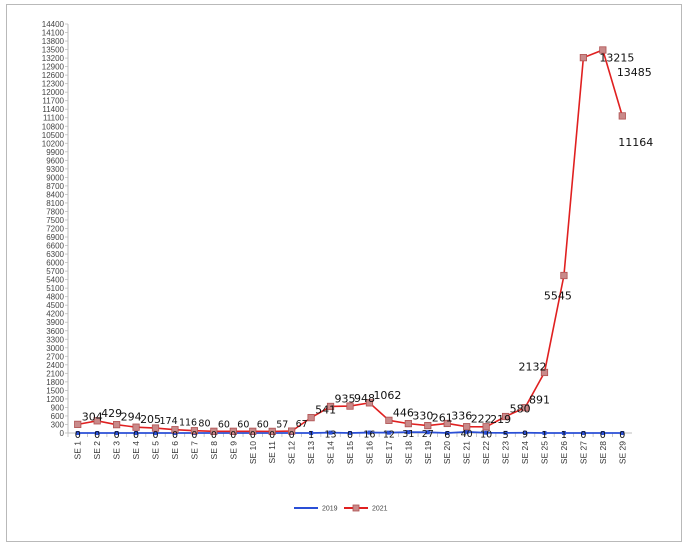 The height and width of the screenshot is (546, 689). Describe the element at coordinates (53, 58) in the screenshot. I see `y-tick-label: 13200` at that location.